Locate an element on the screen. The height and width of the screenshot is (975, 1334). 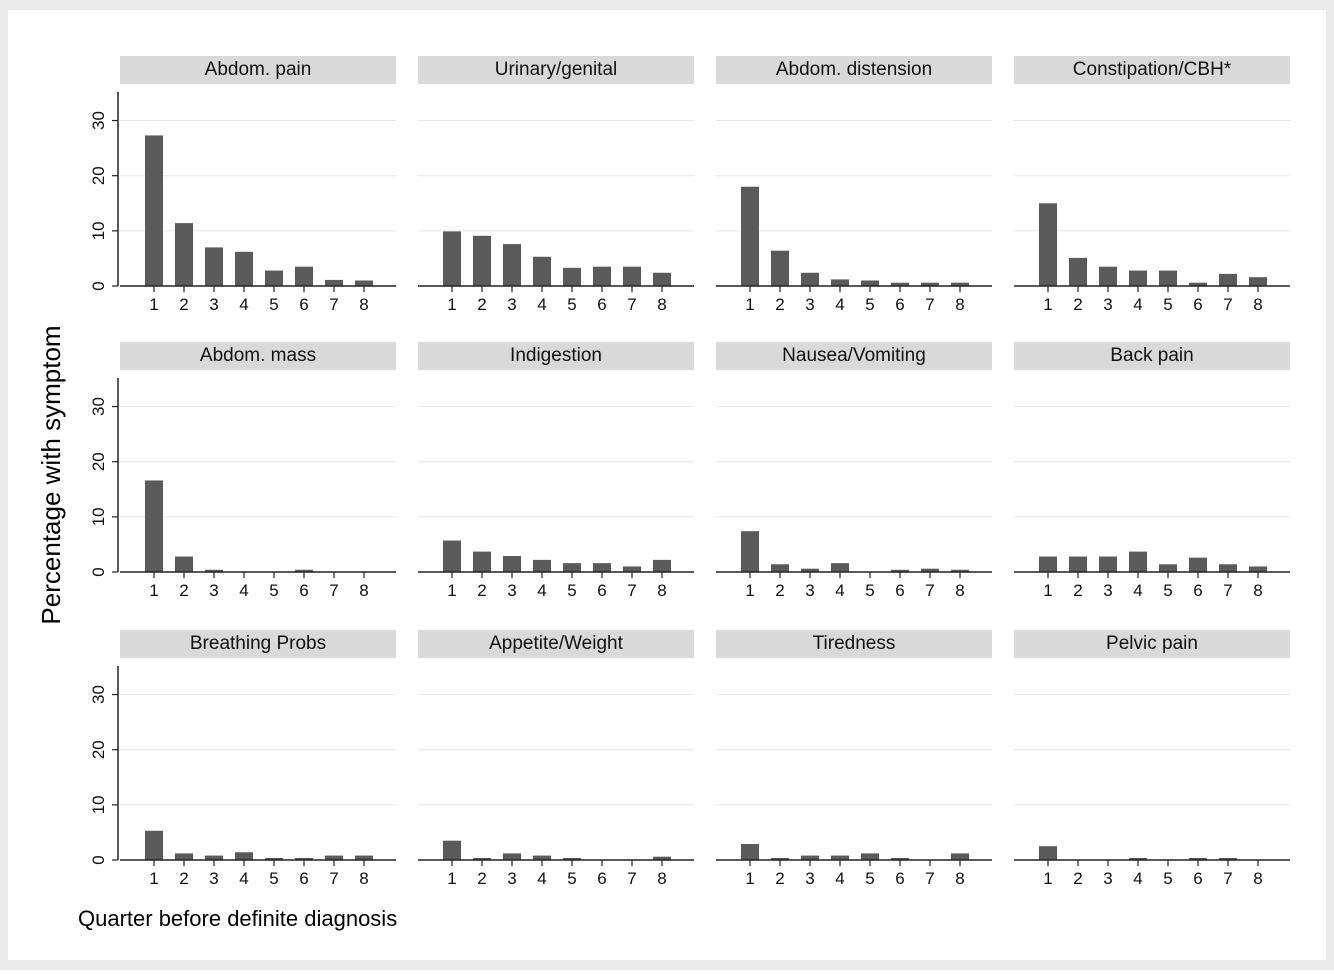
panel-title: Nausea/Vomiting is located at coordinates (854, 355).